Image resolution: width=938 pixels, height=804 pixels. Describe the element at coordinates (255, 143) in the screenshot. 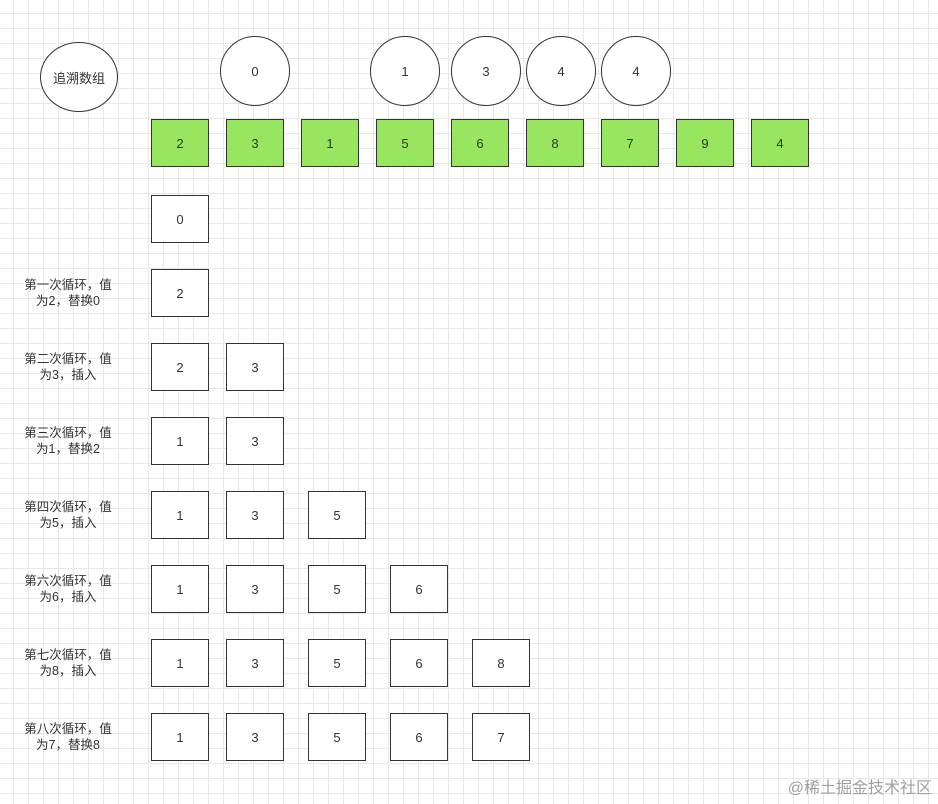

I see `input-cell: 3` at that location.